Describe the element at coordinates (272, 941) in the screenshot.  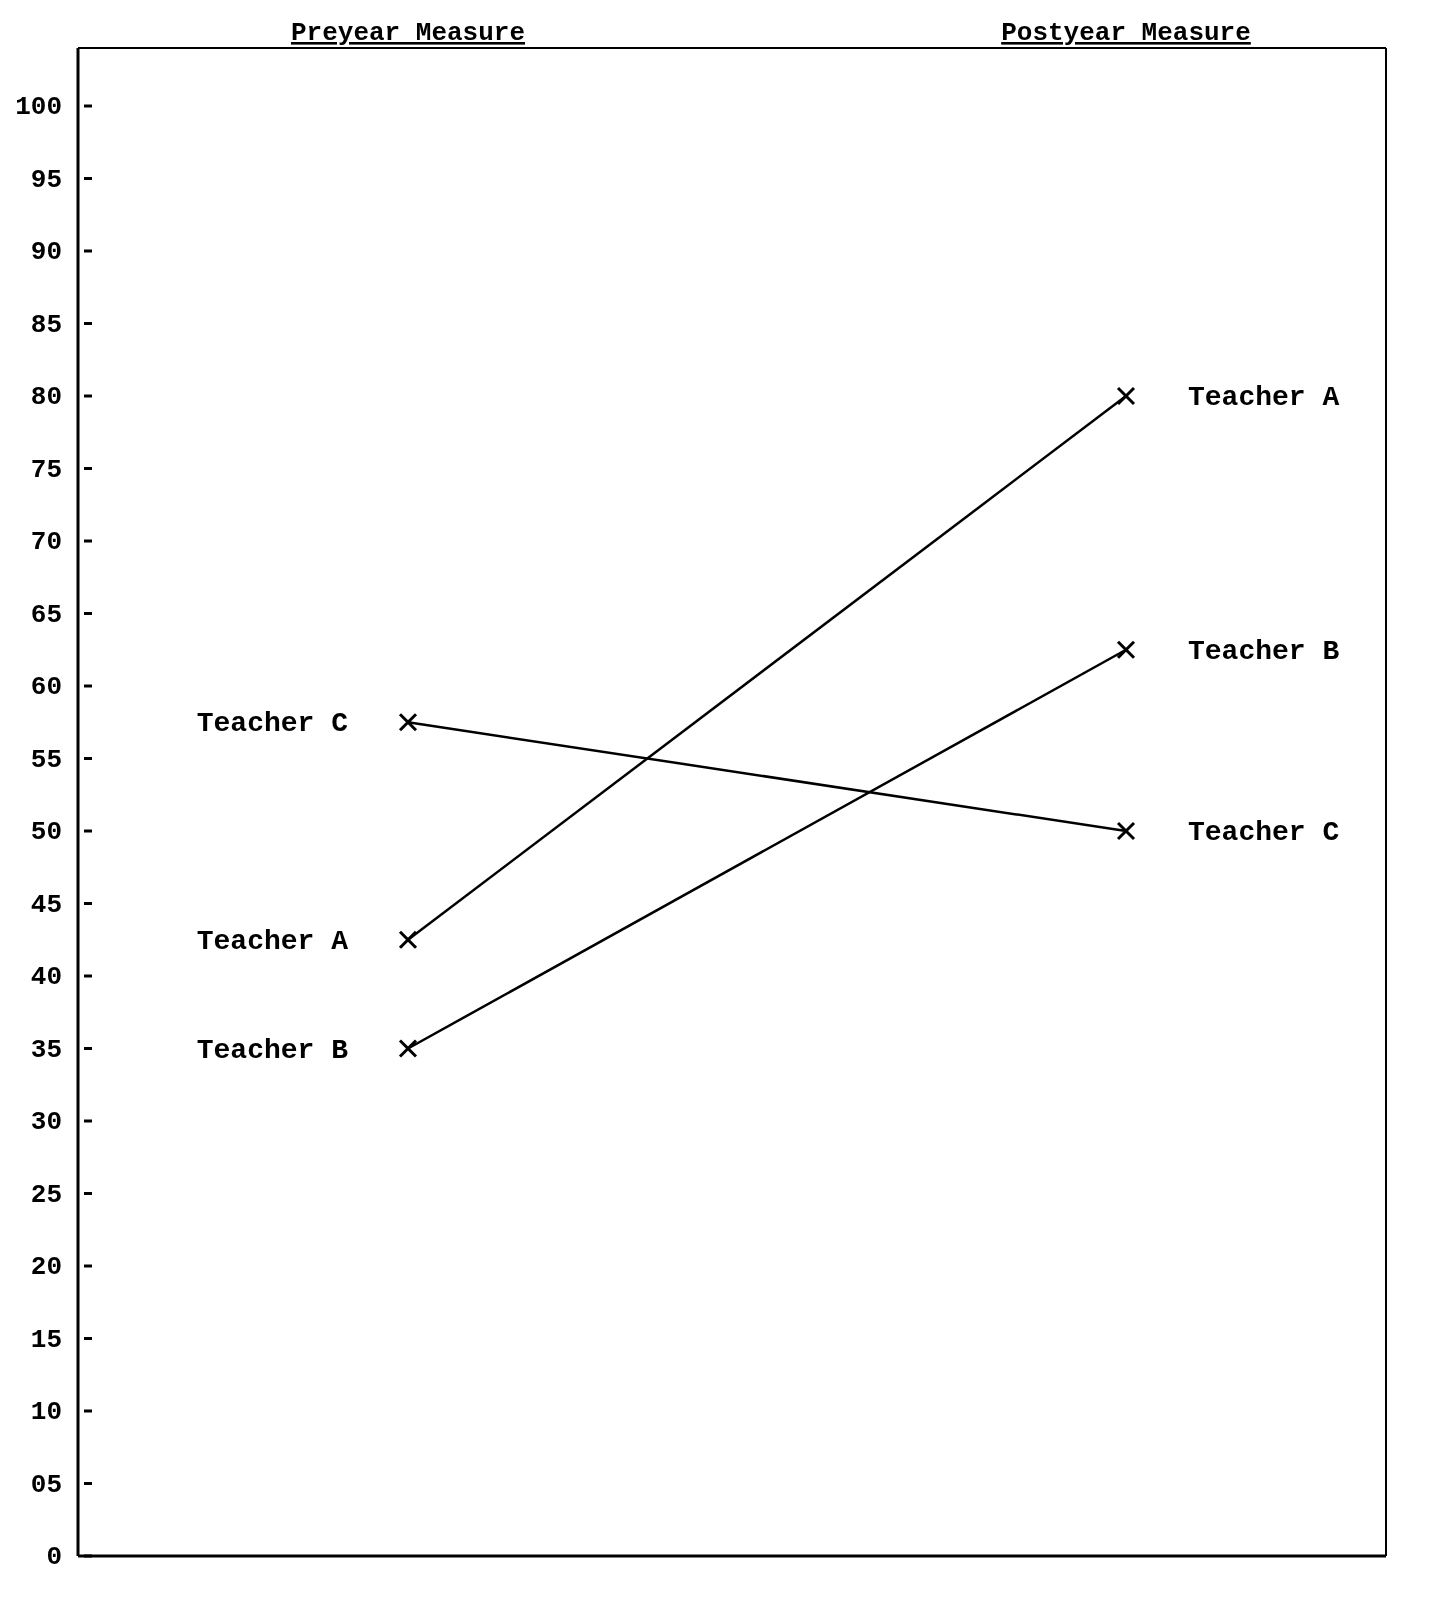
I see `series-label: Teacher A` at that location.